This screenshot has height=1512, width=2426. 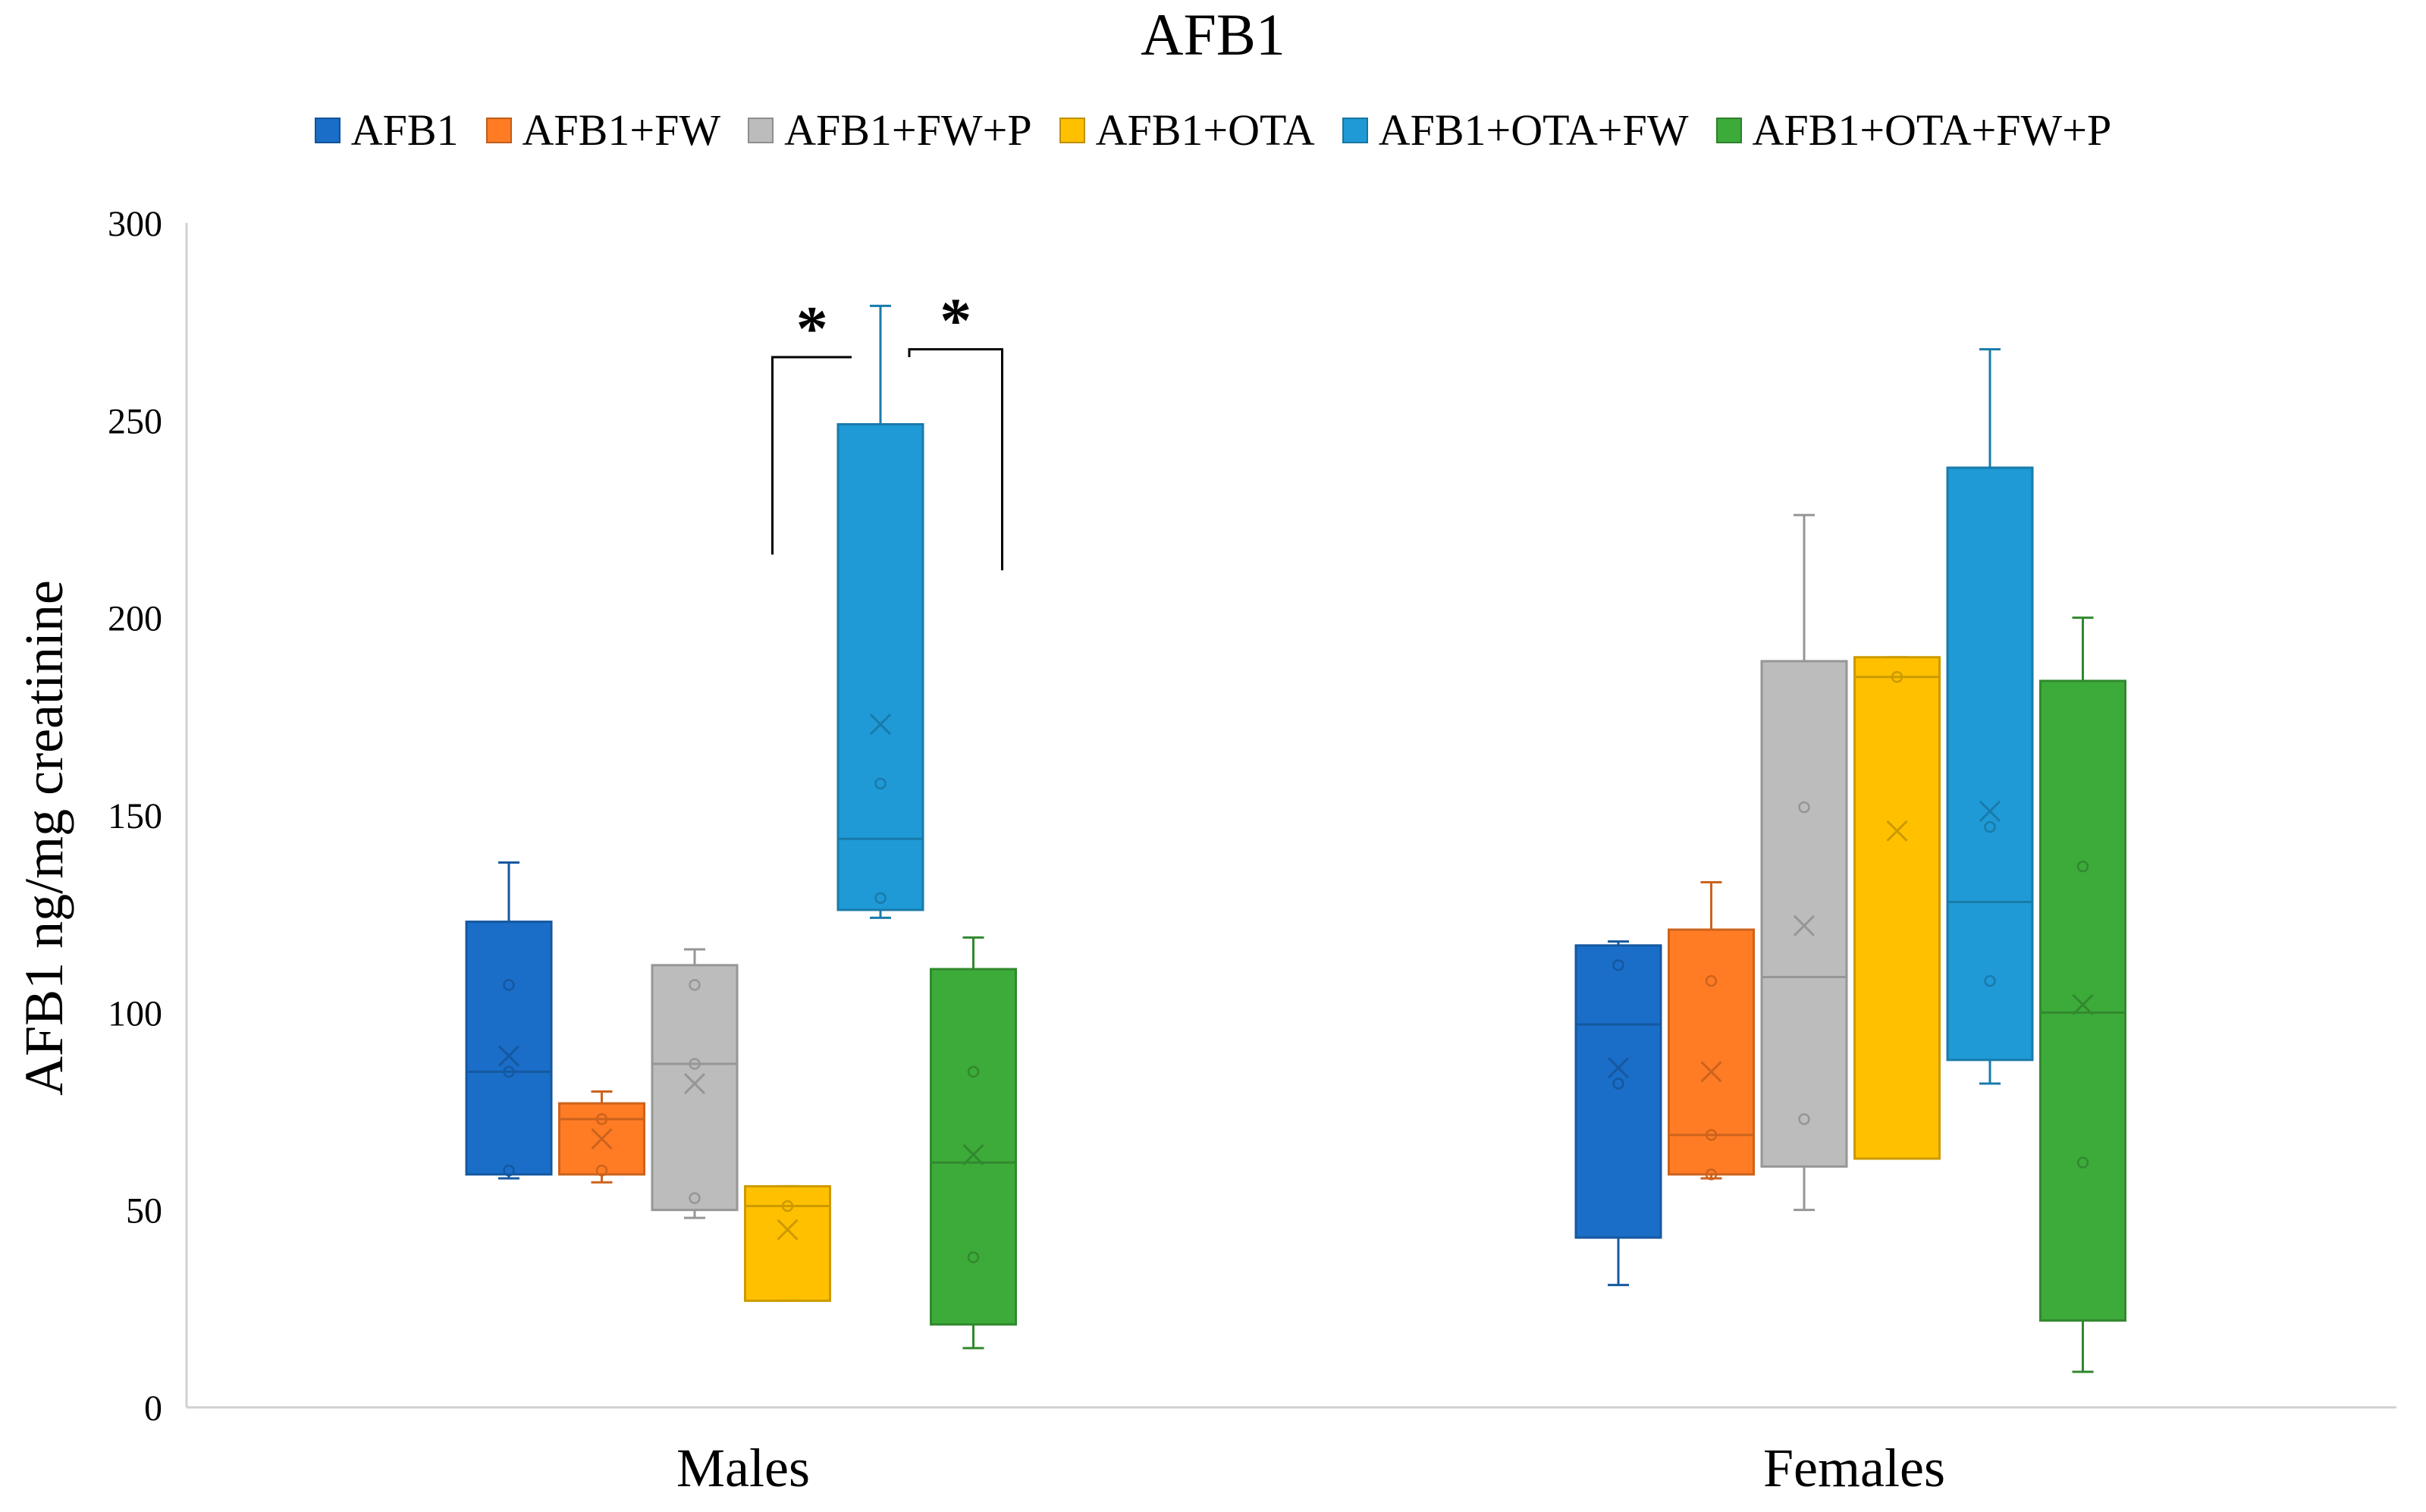 I want to click on y-axis-label: AFB1 ng/mg creatinine, so click(x=44, y=838).